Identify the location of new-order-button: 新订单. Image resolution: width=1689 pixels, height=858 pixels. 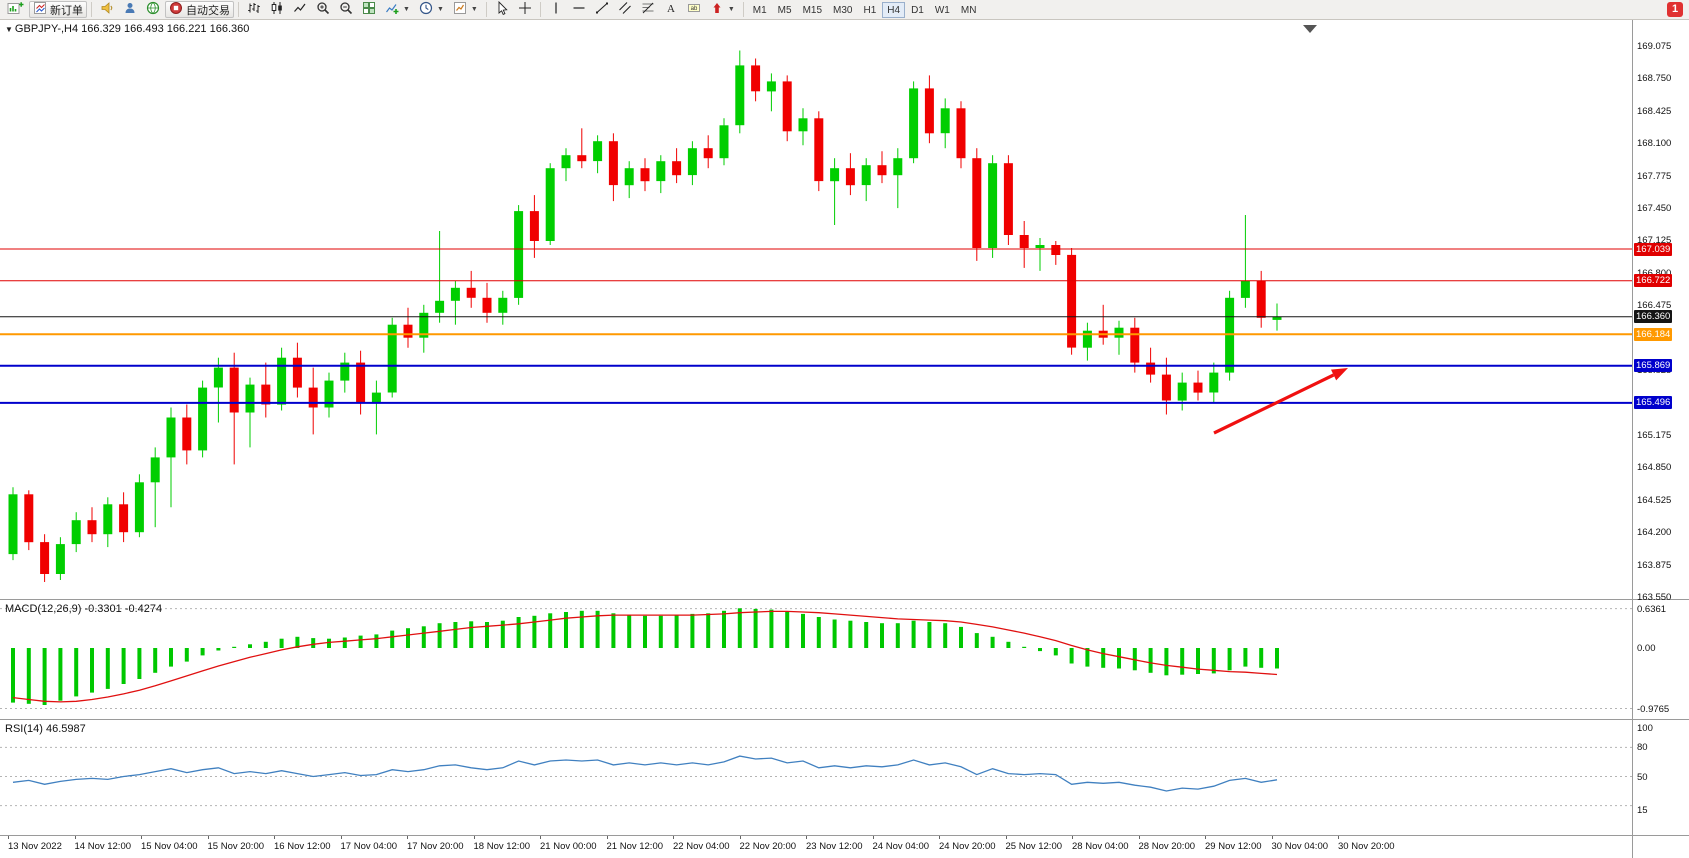
(58, 9).